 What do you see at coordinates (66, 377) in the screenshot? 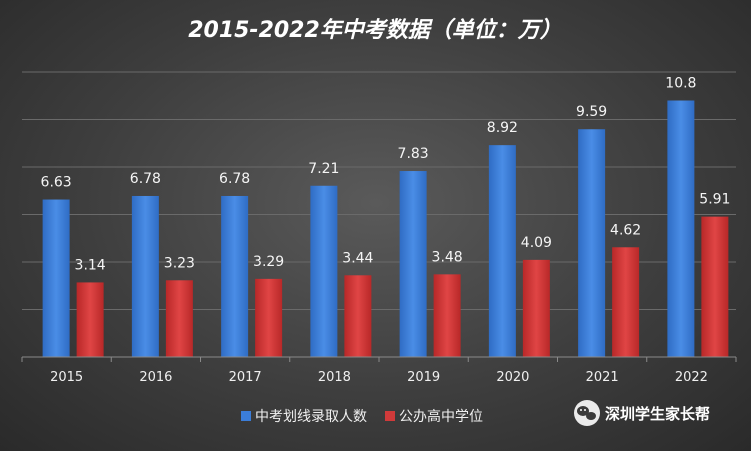
I see `x-tick-label: 2015` at bounding box center [66, 377].